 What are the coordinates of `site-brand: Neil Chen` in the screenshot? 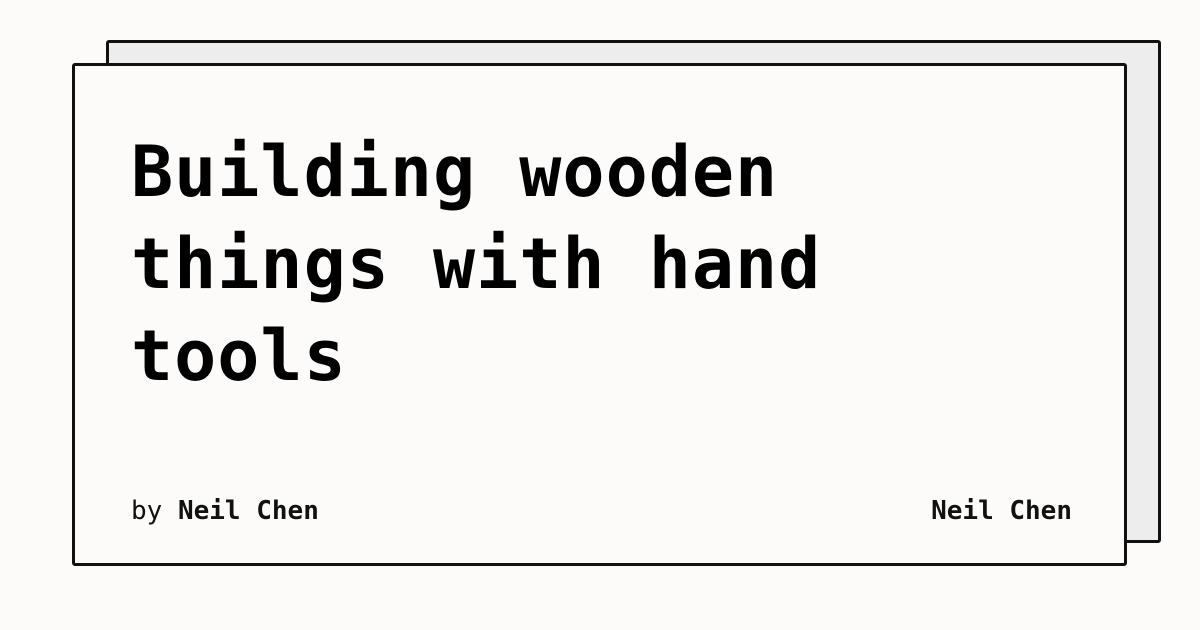 It's located at (1001, 511).